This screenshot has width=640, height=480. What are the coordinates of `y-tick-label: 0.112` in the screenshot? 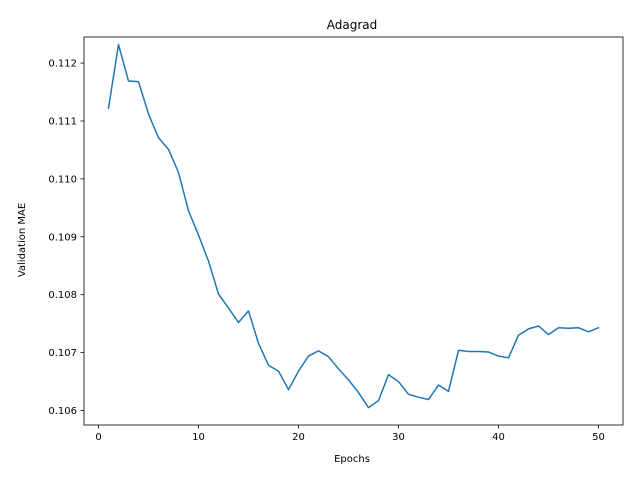 It's located at (62, 64).